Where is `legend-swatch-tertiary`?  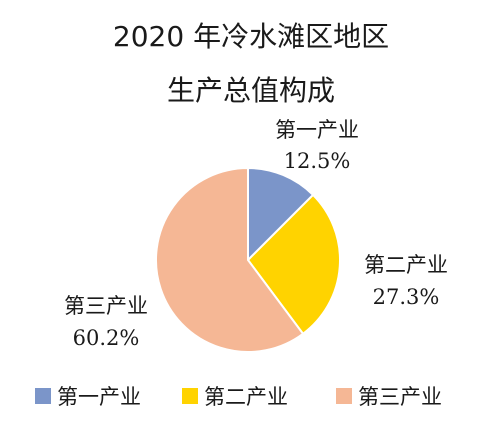 legend-swatch-tertiary is located at coordinates (344, 396).